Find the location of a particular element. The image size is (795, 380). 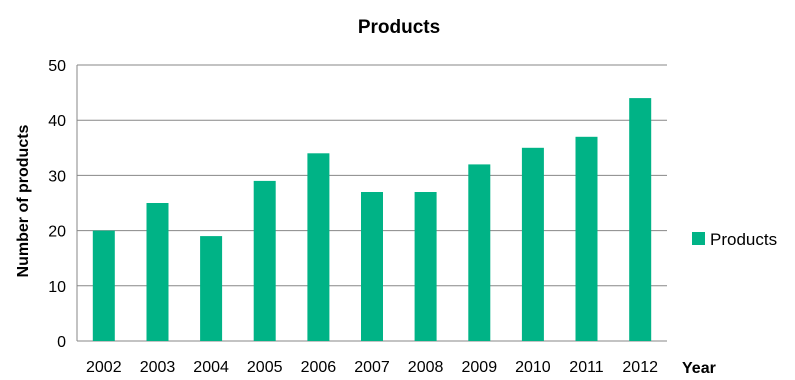

x-tick-label: 2008 is located at coordinates (426, 367).